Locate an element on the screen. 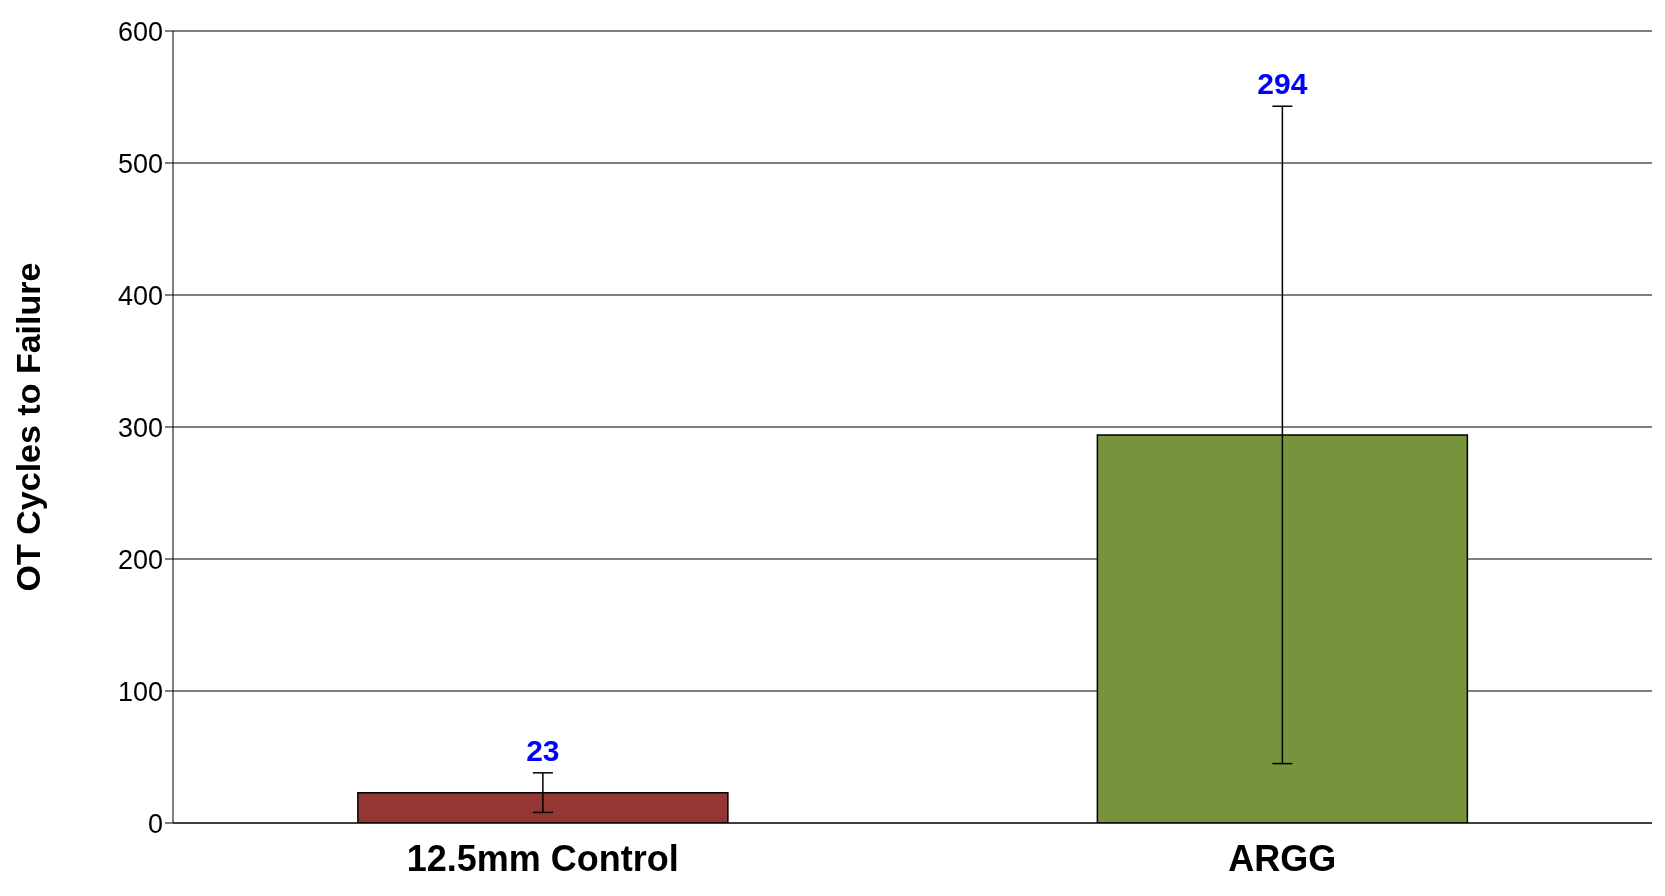  y-tick-label: 500 is located at coordinates (140, 163).